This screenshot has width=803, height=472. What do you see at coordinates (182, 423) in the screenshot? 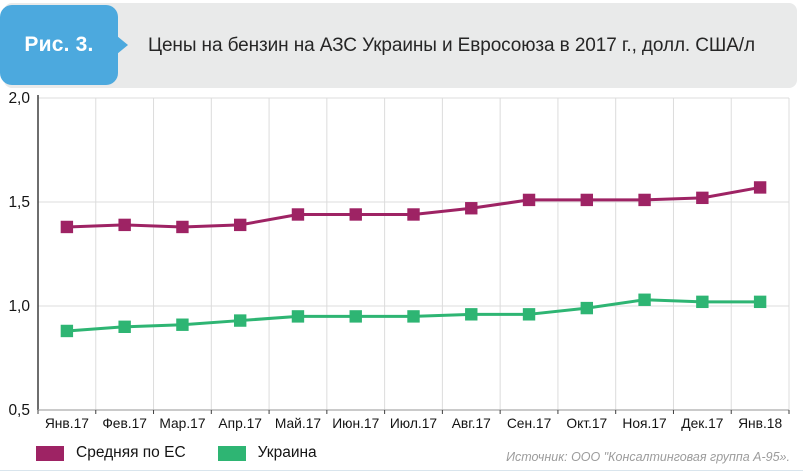
I see `x-tick-label: Мар.17` at bounding box center [182, 423].